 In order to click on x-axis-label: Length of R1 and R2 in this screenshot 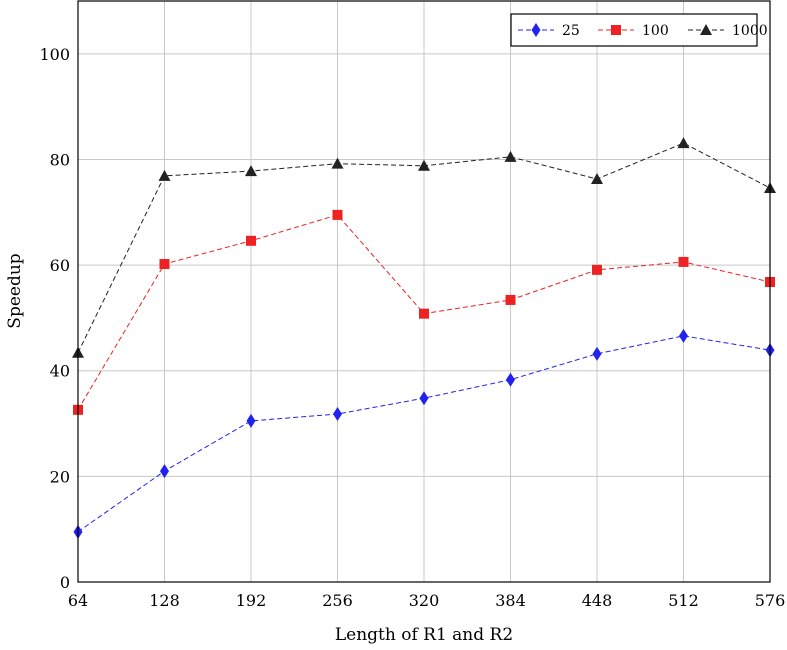, I will do `click(424, 635)`.